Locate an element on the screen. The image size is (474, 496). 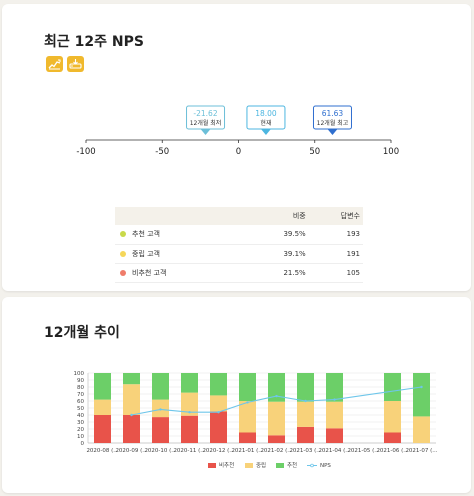
y-tick-label: 60 is located at coordinates (80, 402).